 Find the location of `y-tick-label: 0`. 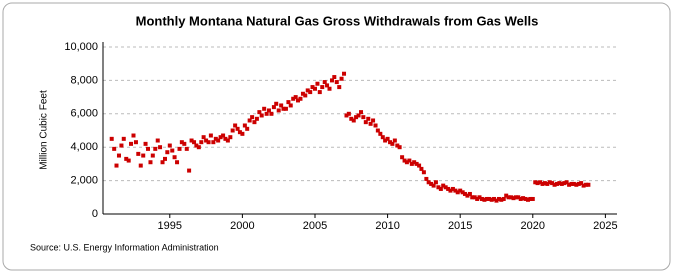

y-tick-label: 0 is located at coordinates (95, 214).